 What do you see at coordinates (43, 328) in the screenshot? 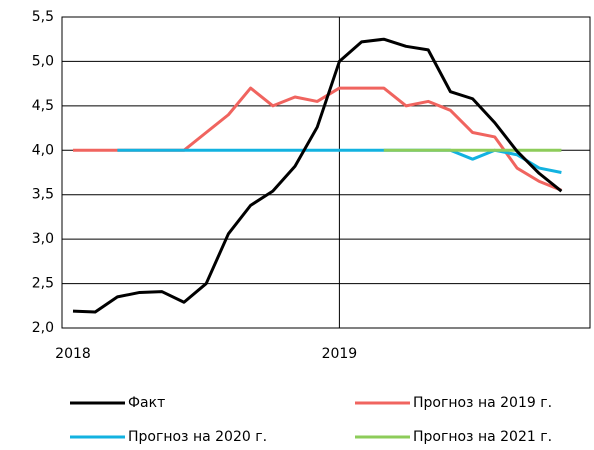
I see `y-tick-label: 2,0` at bounding box center [43, 328].